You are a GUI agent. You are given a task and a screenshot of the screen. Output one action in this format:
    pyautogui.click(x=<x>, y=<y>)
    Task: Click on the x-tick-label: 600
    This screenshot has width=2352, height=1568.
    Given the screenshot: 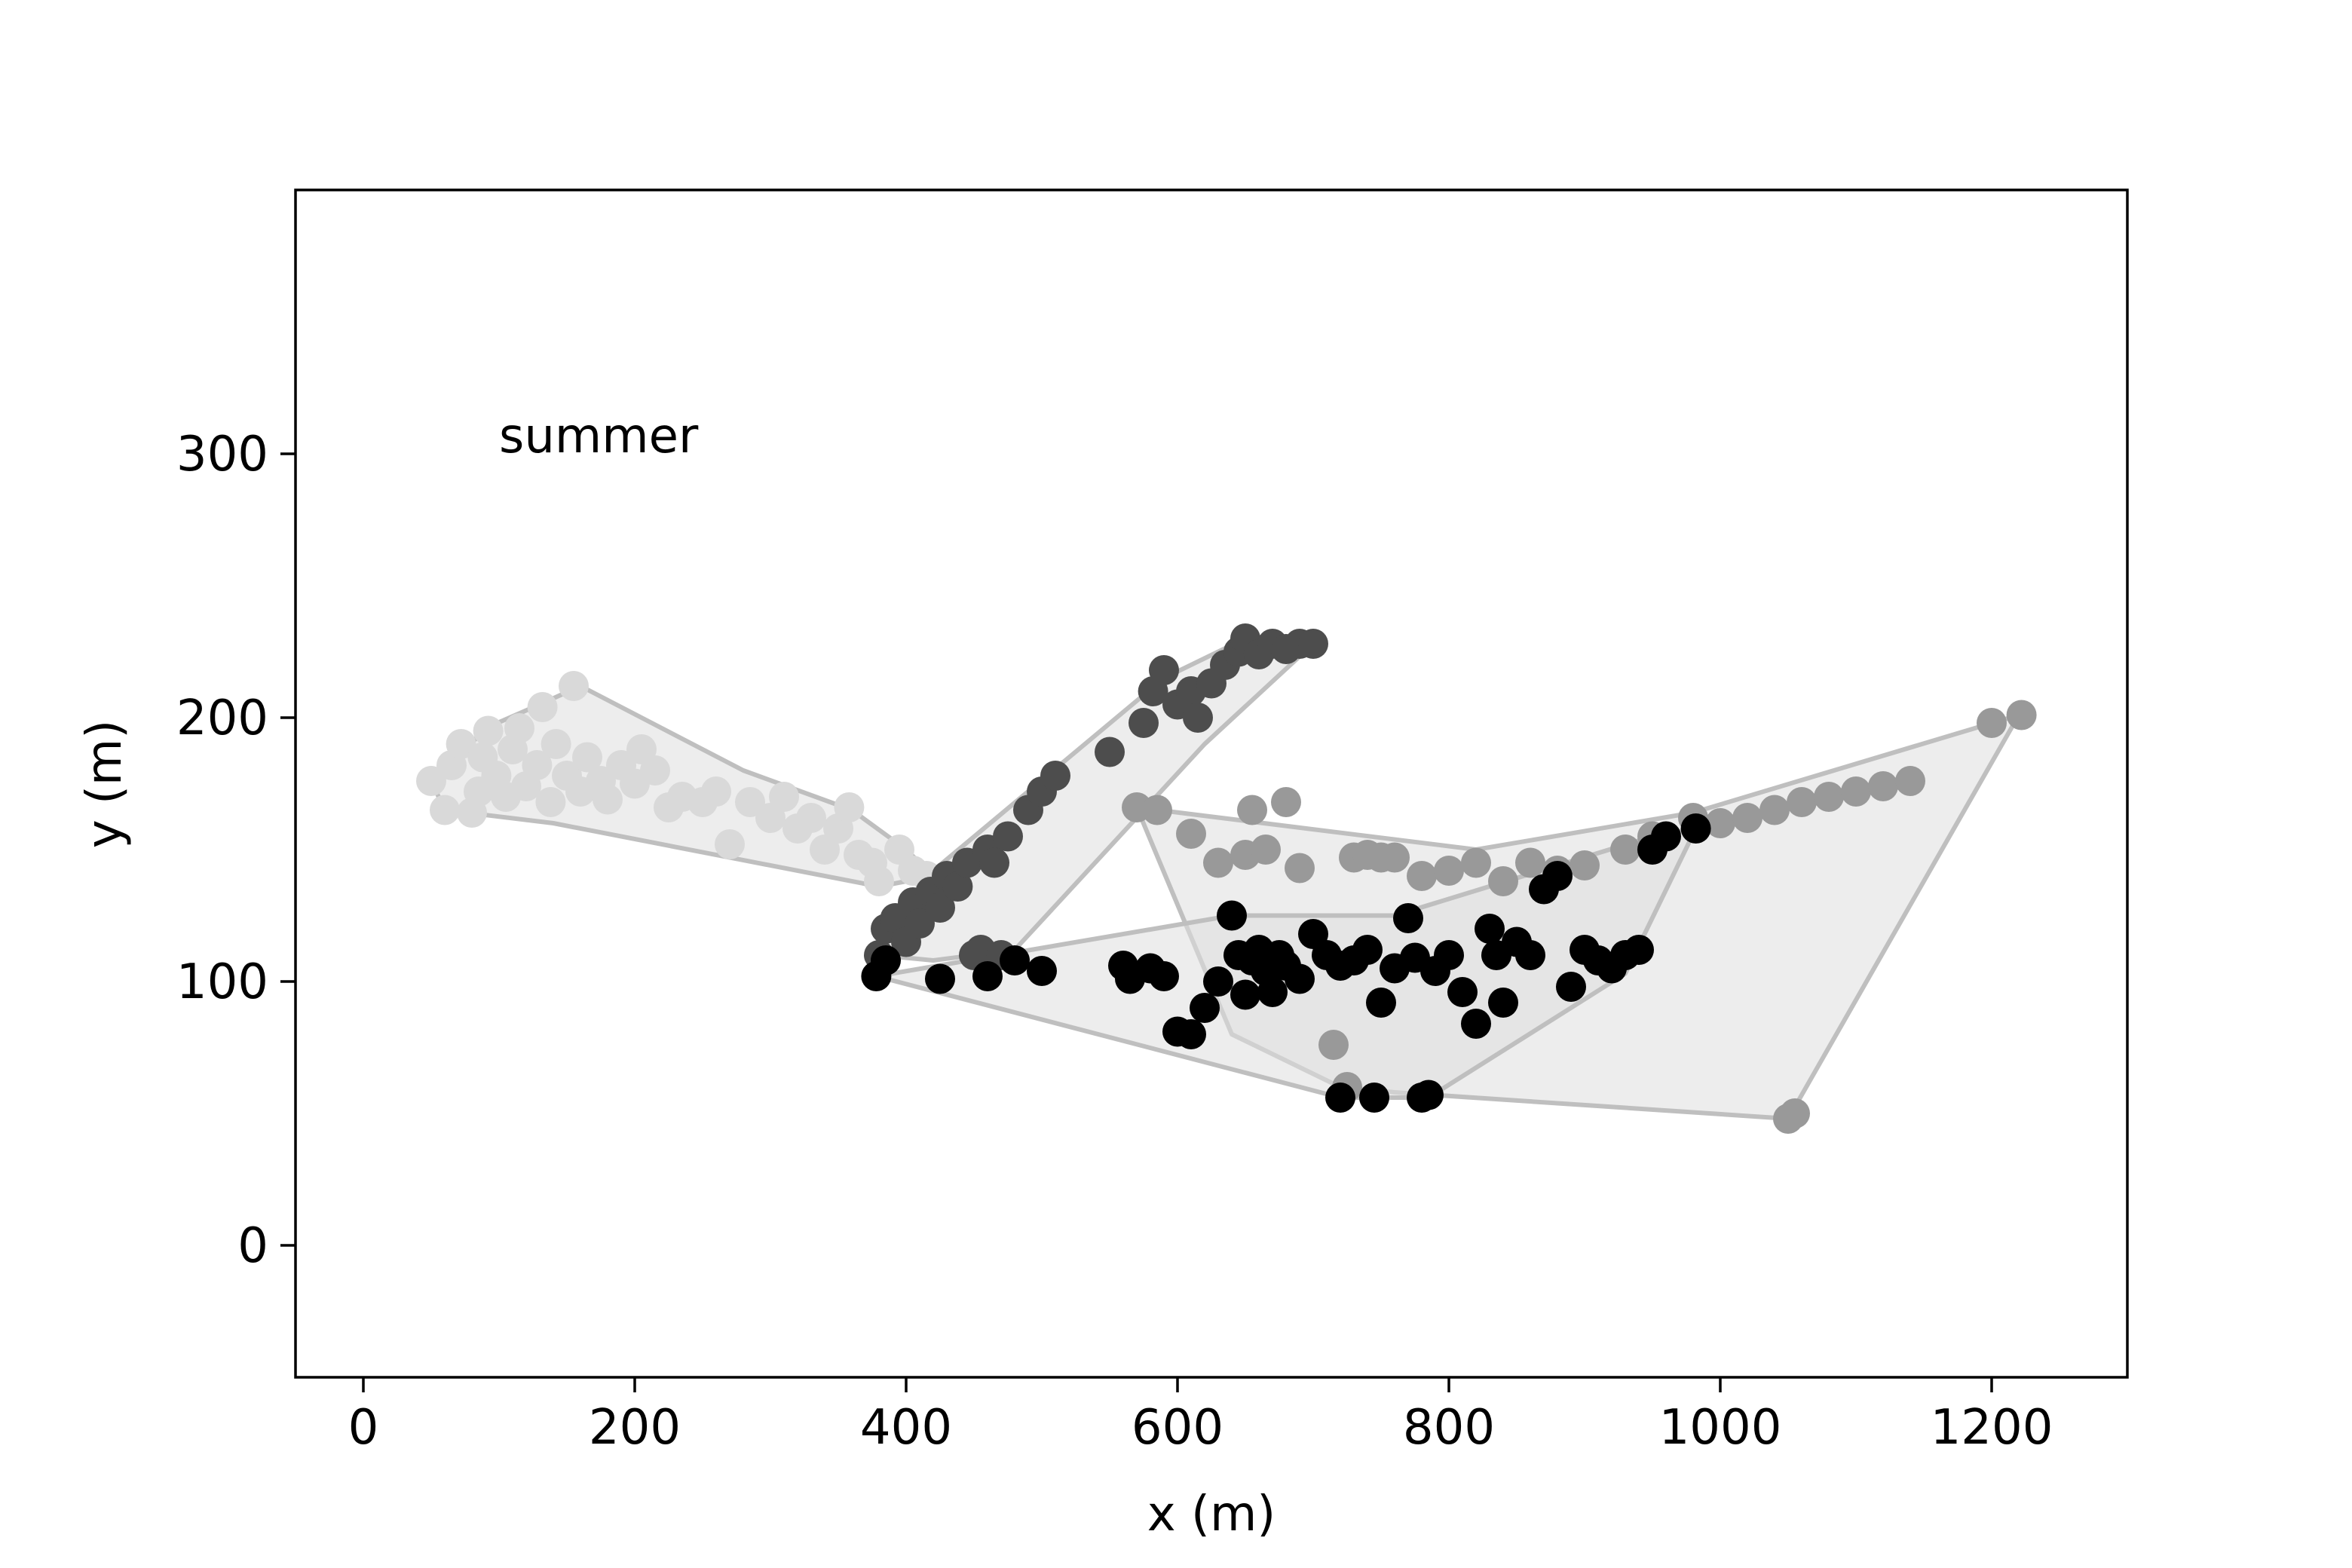 What is the action you would take?
    pyautogui.click(x=1177, y=1428)
    